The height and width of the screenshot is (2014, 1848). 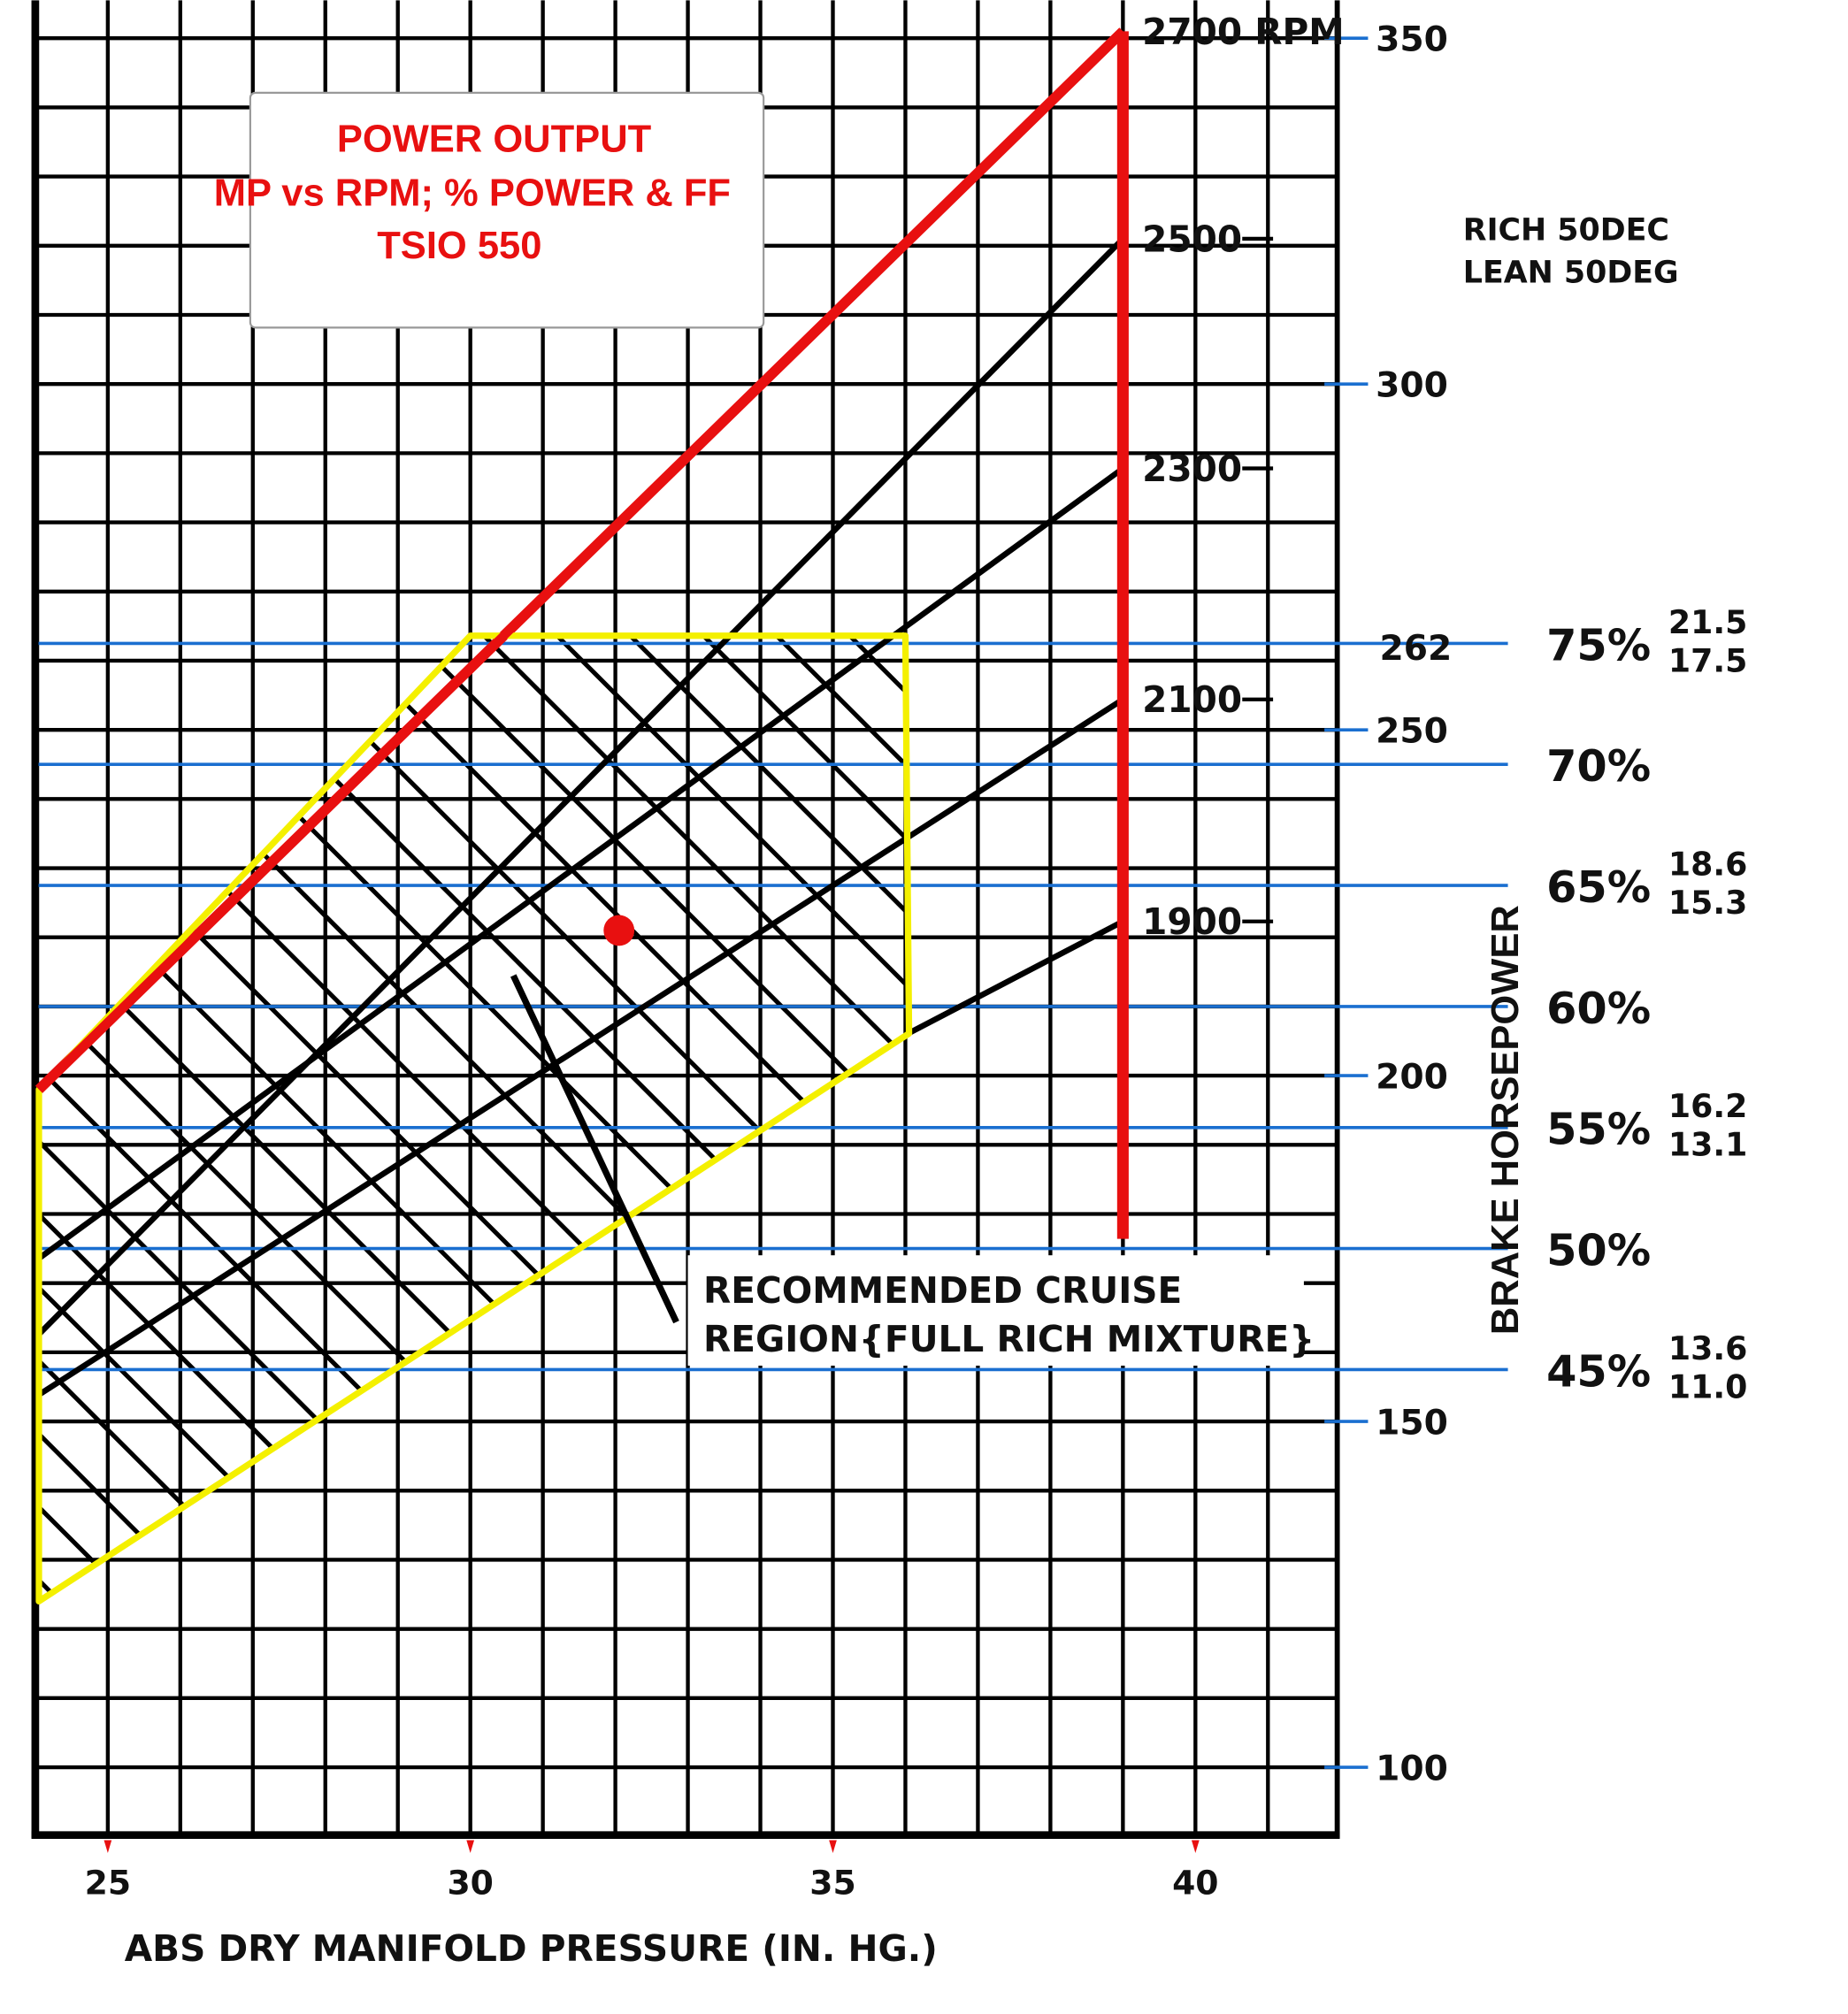 I want to click on ff-rich-value: 16.2, so click(x=1707, y=1106).